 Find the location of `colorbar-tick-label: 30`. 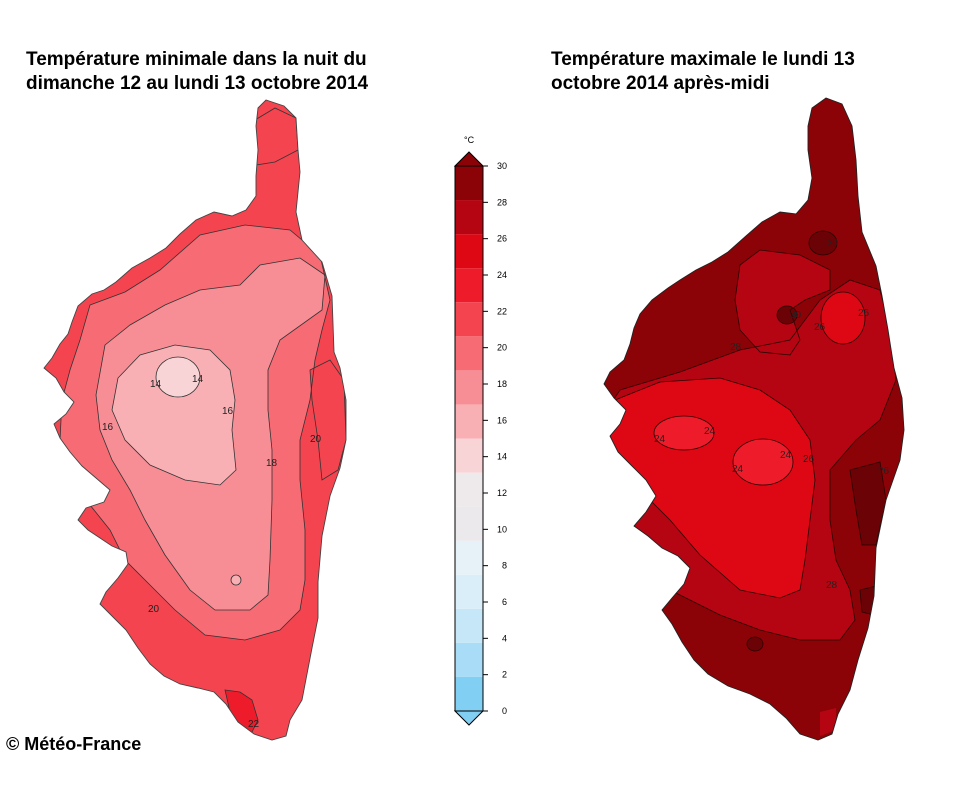

colorbar-tick-label: 30 is located at coordinates (502, 166).